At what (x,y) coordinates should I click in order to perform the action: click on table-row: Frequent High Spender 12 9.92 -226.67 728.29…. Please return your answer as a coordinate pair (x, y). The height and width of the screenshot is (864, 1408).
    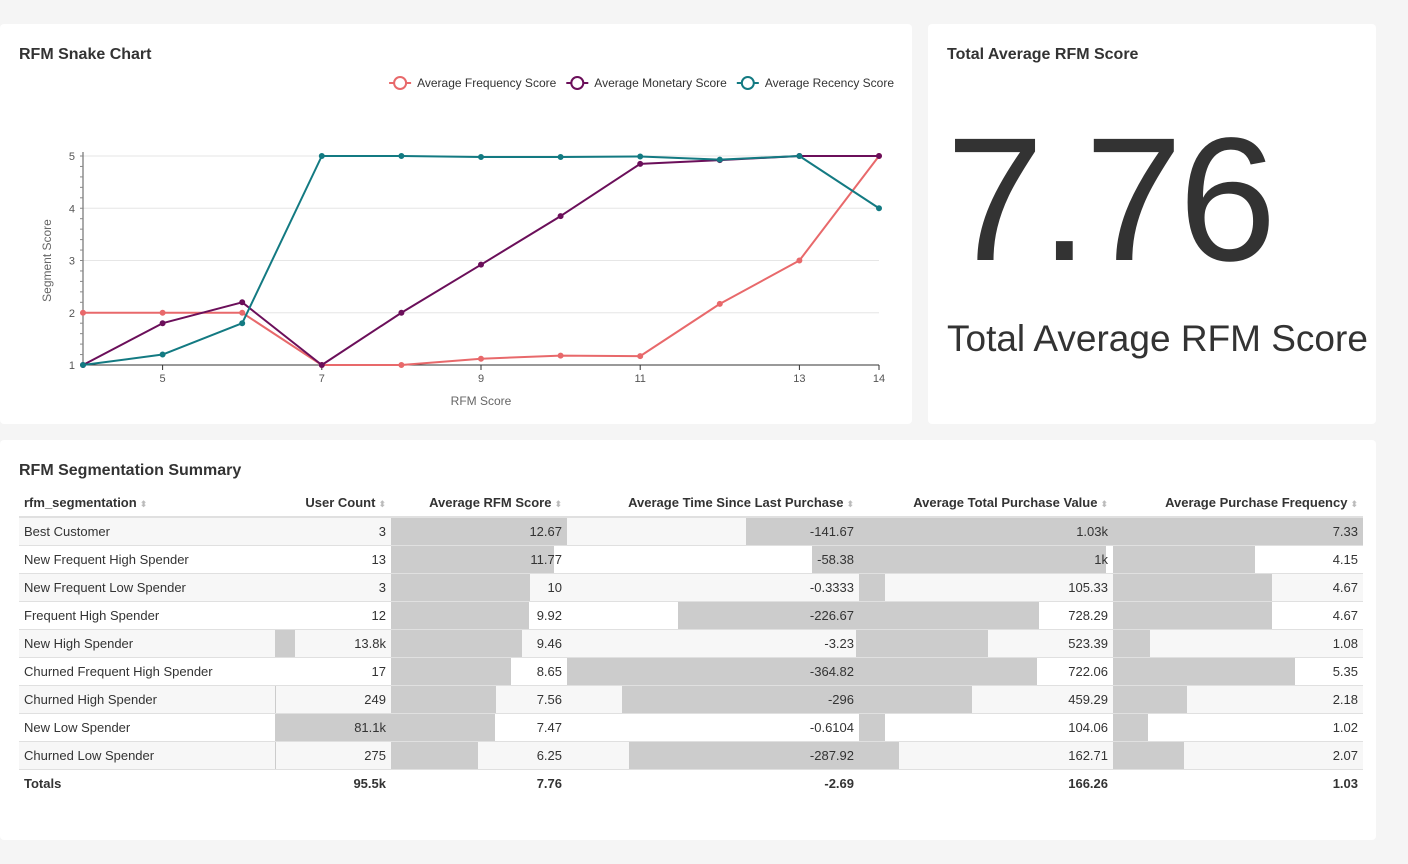
    Looking at the image, I should click on (691, 615).